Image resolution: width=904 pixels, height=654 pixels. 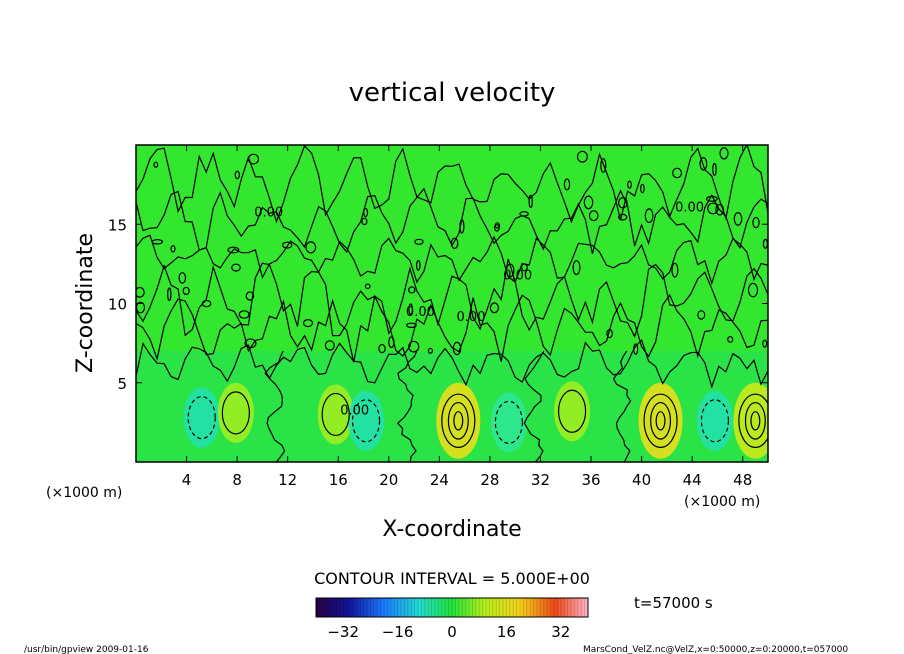 What do you see at coordinates (692, 480) in the screenshot?
I see `x-tick-label: 44` at bounding box center [692, 480].